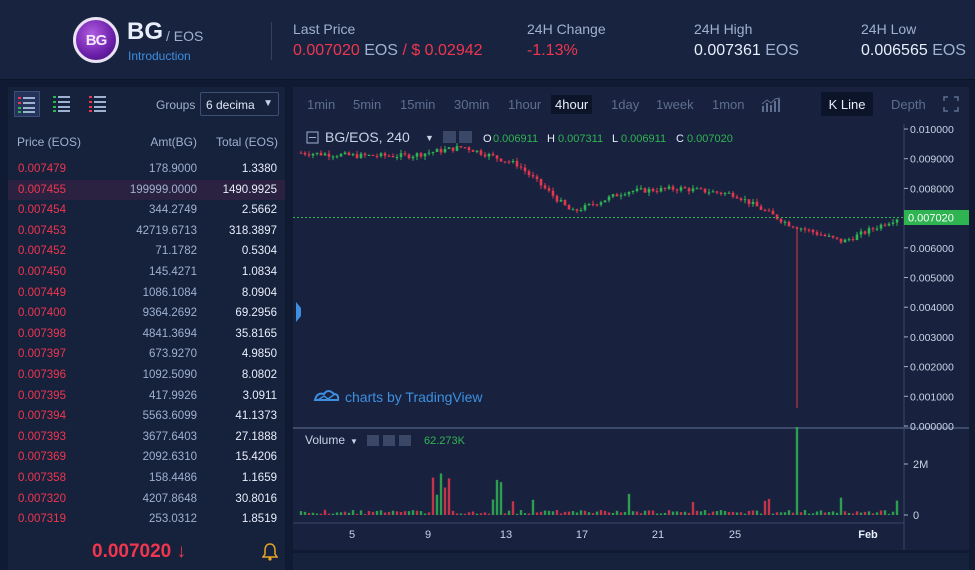 The height and width of the screenshot is (570, 975). I want to click on introduction-link: Introduction, so click(159, 56).